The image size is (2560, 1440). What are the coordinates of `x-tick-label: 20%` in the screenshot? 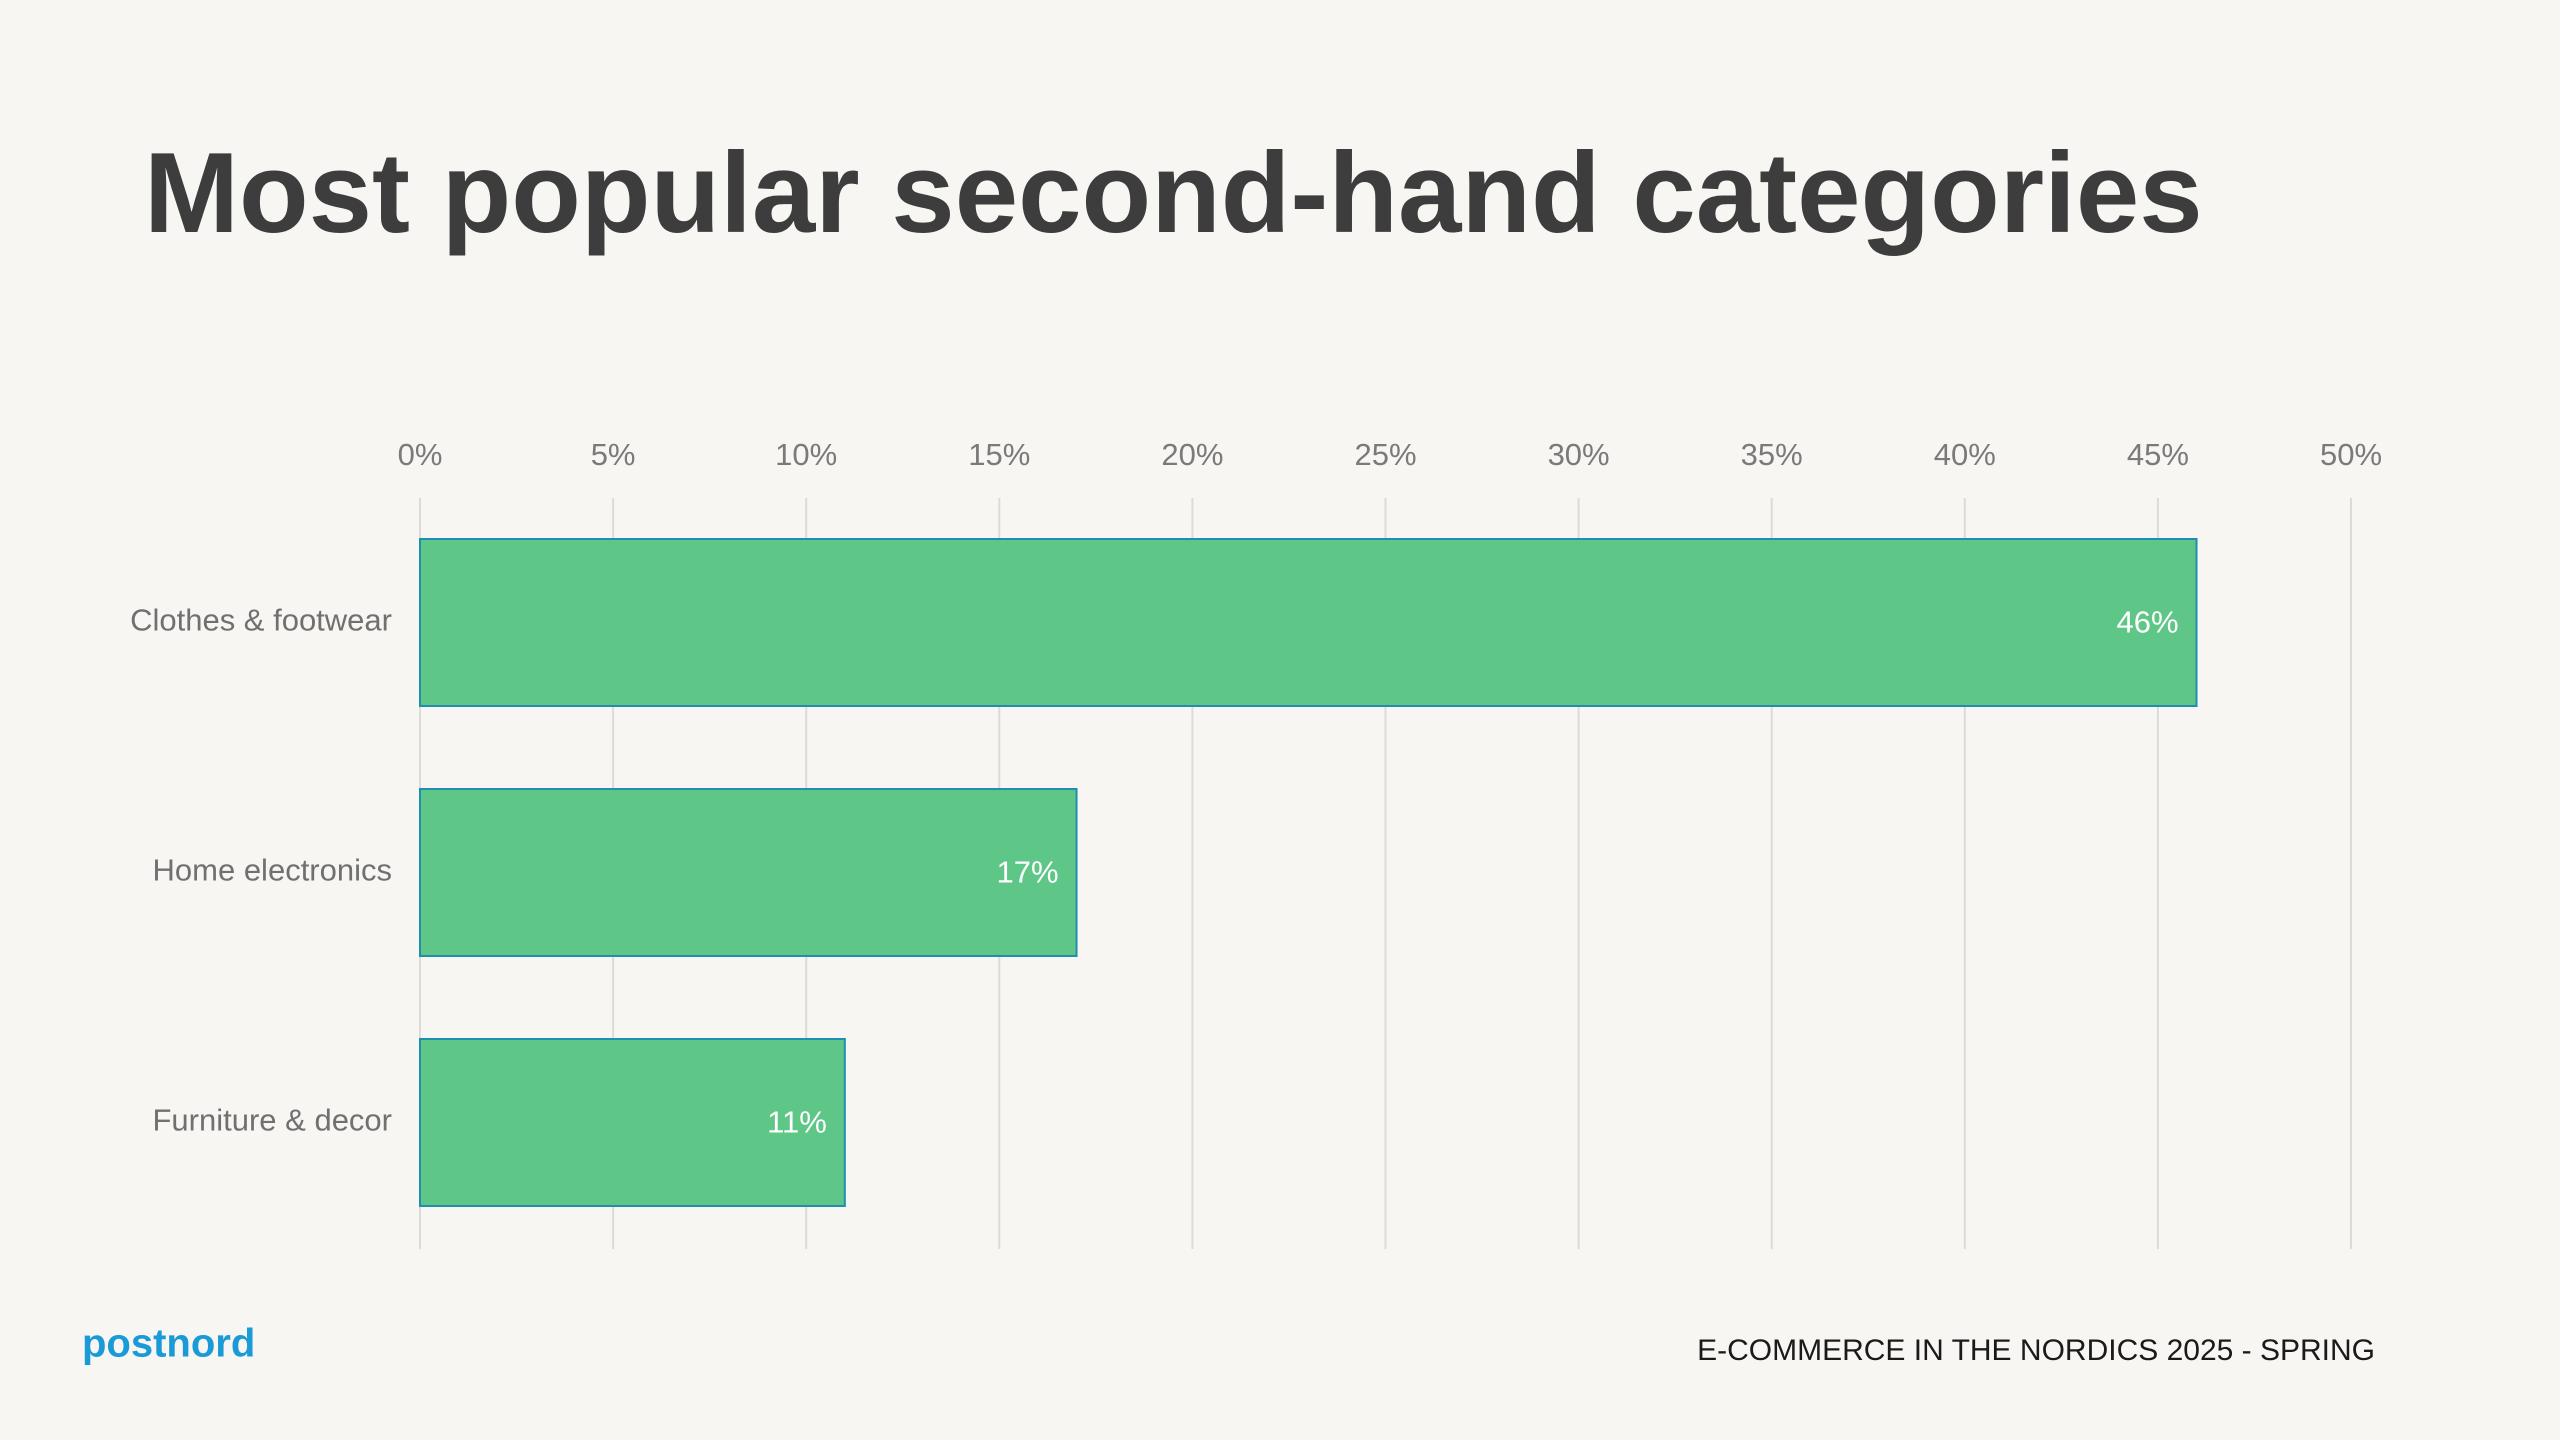 It's located at (1192, 454).